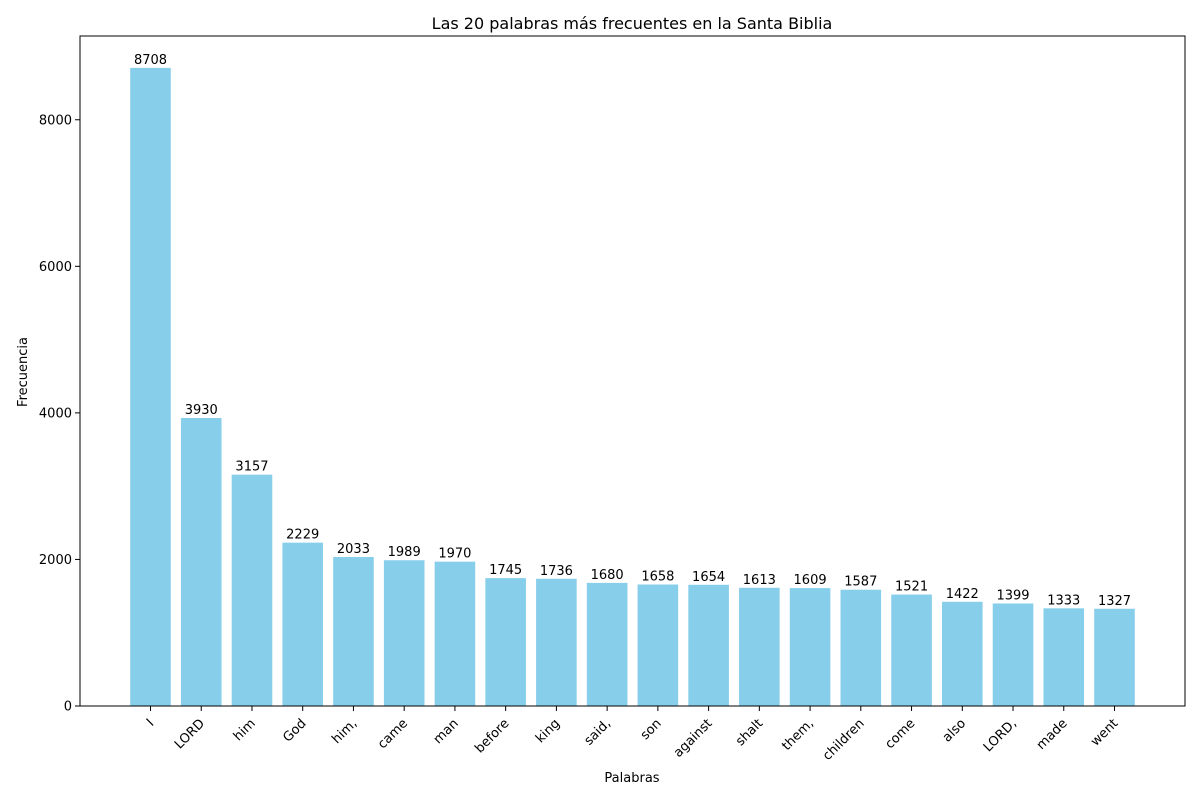 The image size is (1200, 800). What do you see at coordinates (651, 729) in the screenshot?
I see `x-tick-label: son` at bounding box center [651, 729].